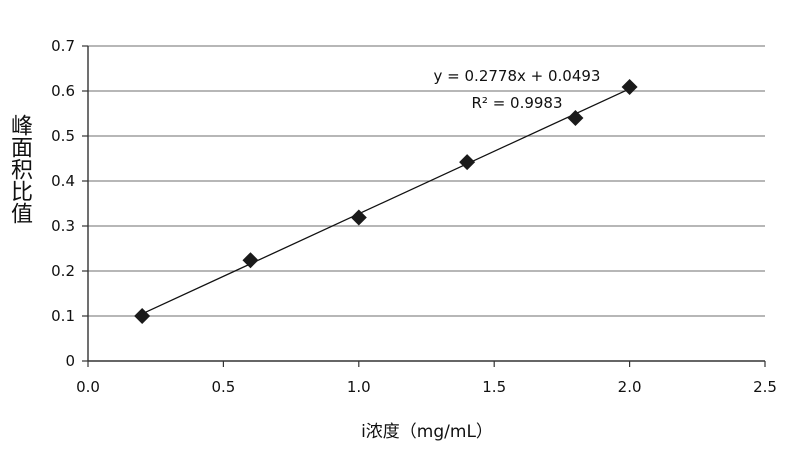 Image resolution: width=800 pixels, height=467 pixels. I want to click on r-squared-label: R² = 0.9983, so click(516, 103).